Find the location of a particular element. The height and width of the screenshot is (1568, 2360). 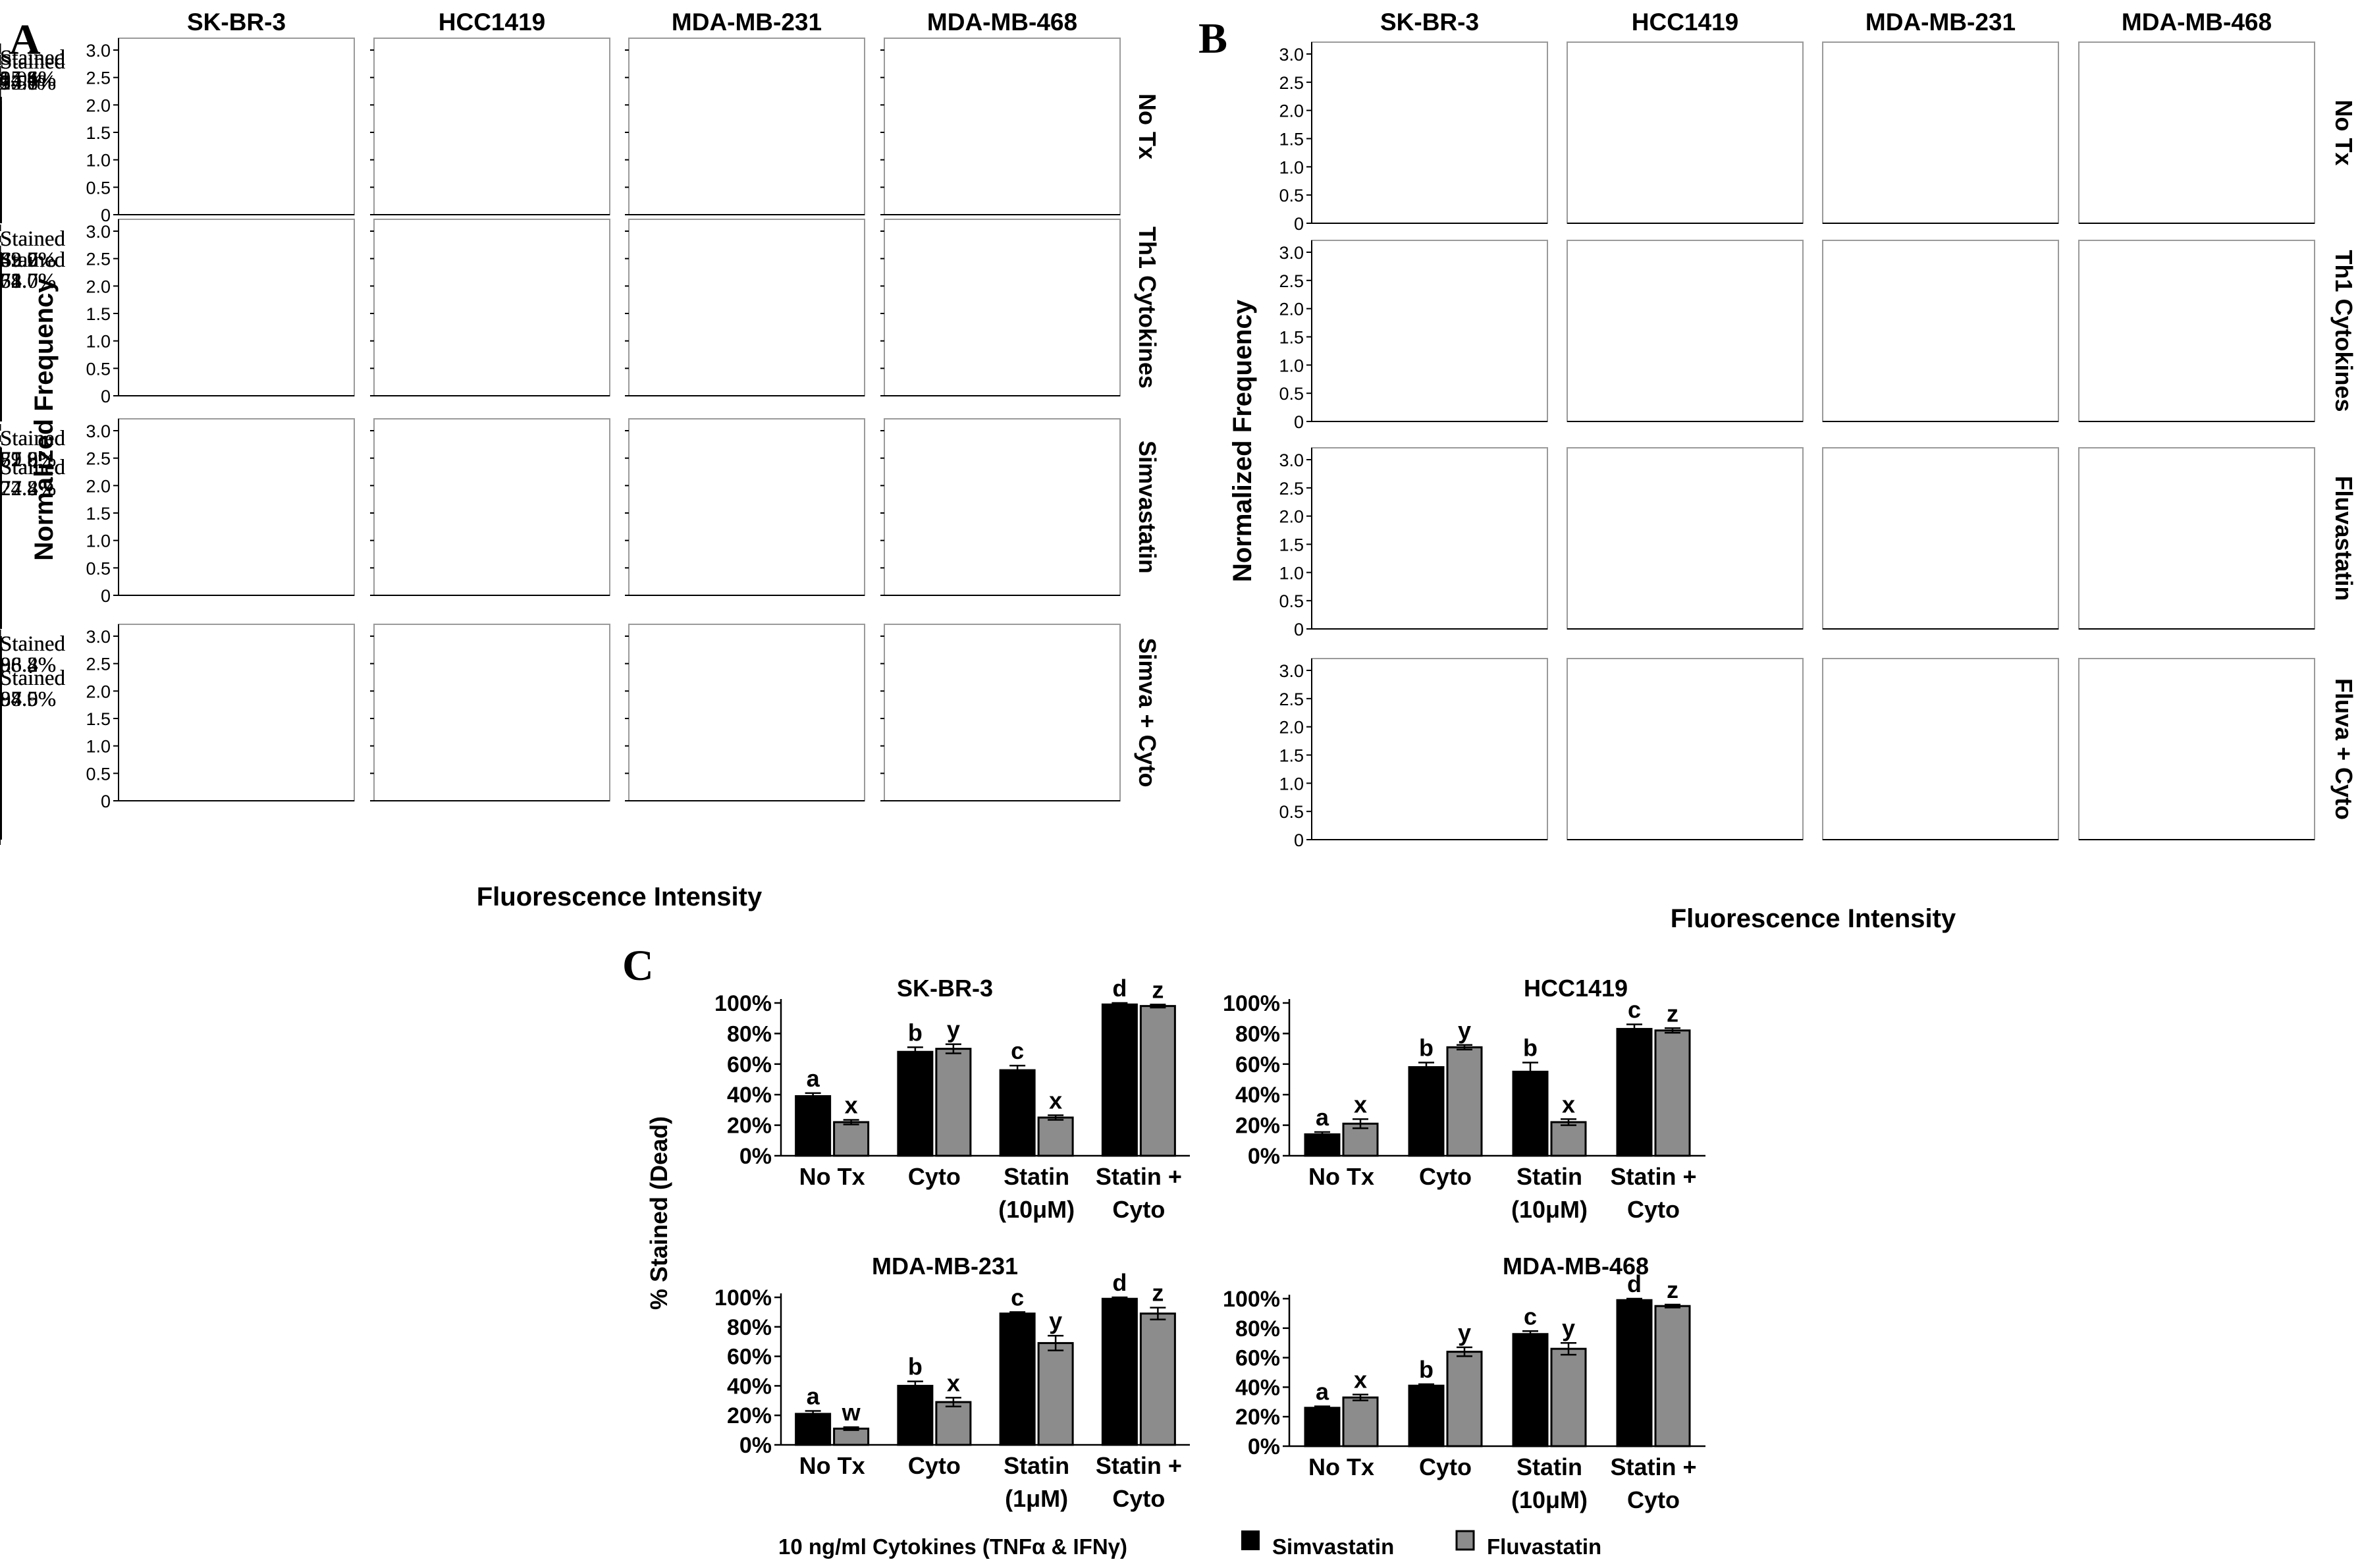

stained-percent: 22.4% is located at coordinates (28, 488).